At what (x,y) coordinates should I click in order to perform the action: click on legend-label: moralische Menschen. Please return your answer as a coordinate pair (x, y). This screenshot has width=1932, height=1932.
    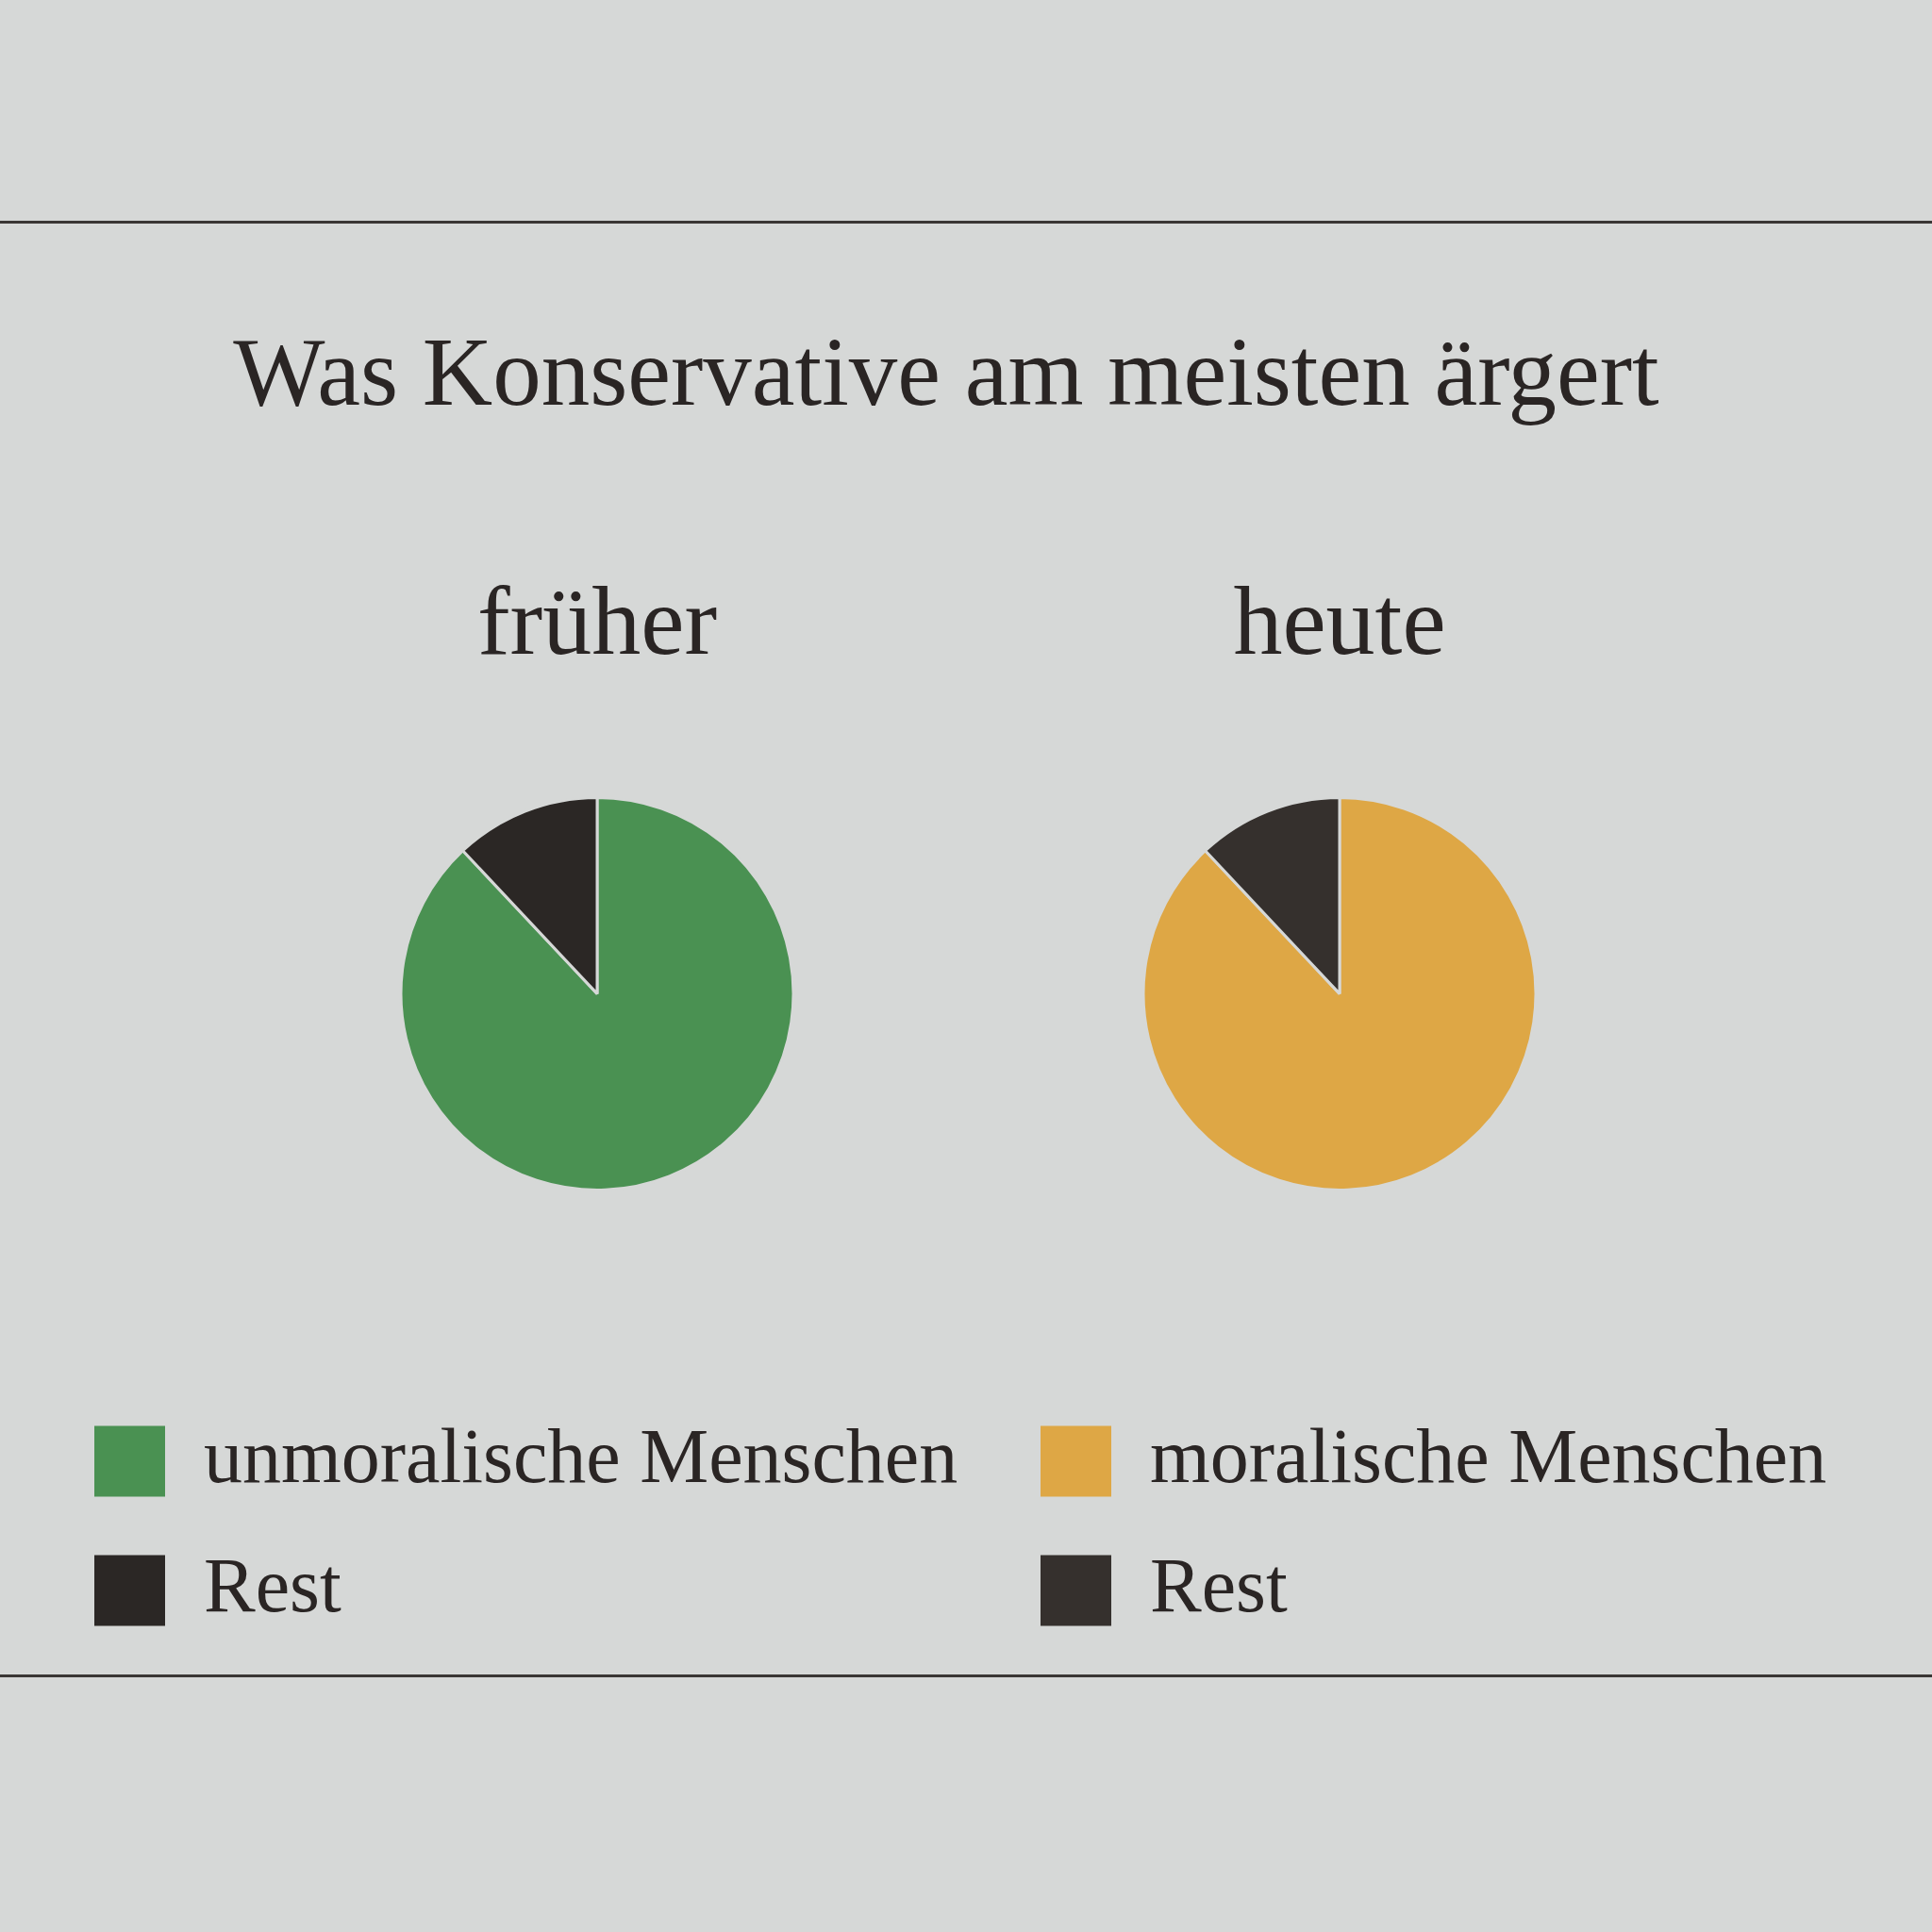
    Looking at the image, I should click on (1488, 1456).